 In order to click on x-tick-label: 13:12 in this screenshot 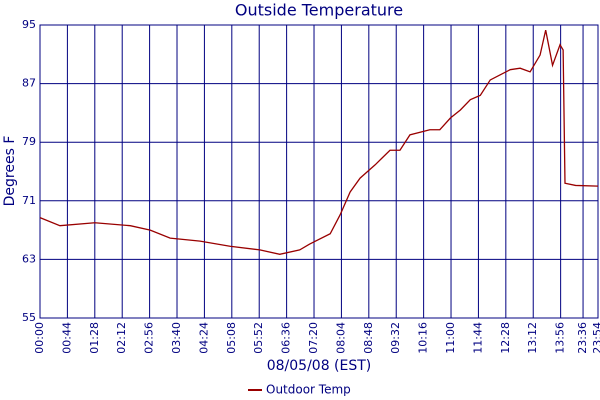, I will do `click(532, 338)`.